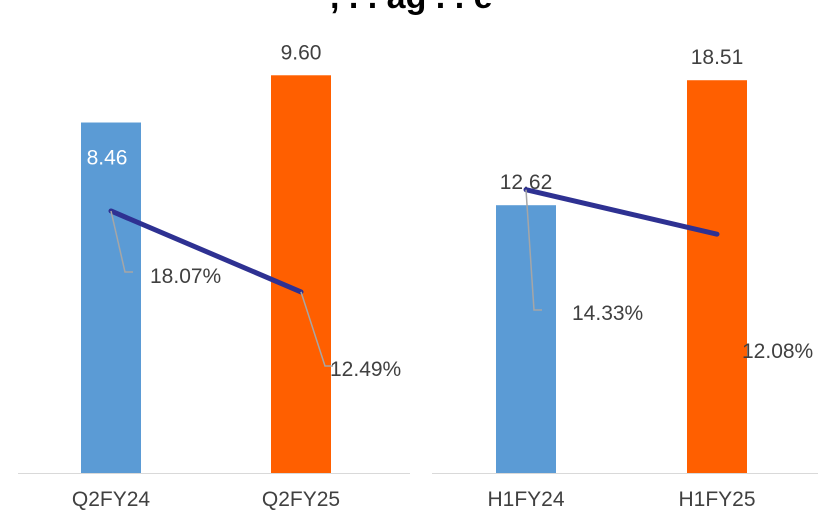  Describe the element at coordinates (301, 499) in the screenshot. I see `category-label-1-2: Q2FY25` at that location.